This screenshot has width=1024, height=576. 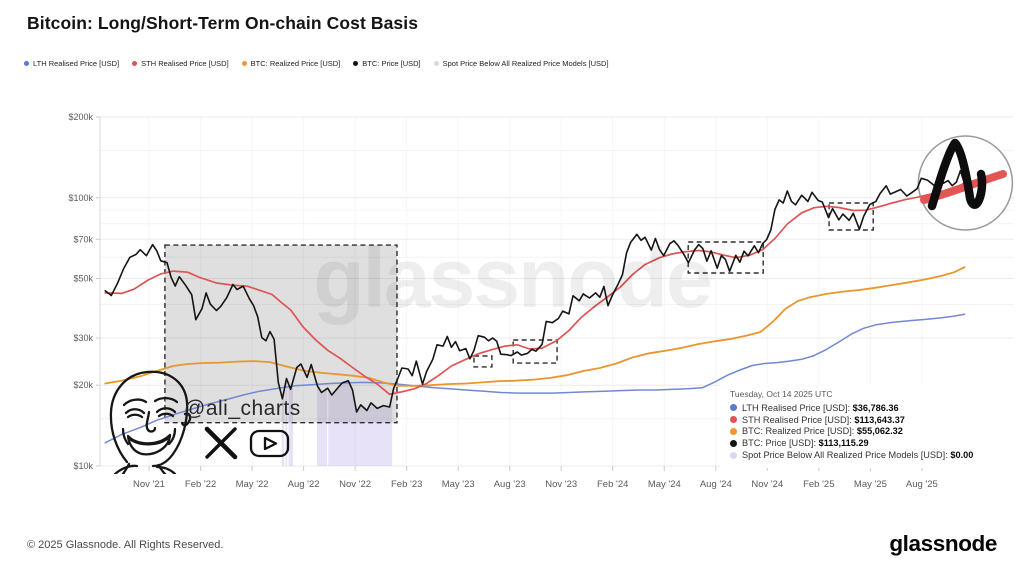 I want to click on x-axis-tick-label: May '22, so click(x=252, y=484).